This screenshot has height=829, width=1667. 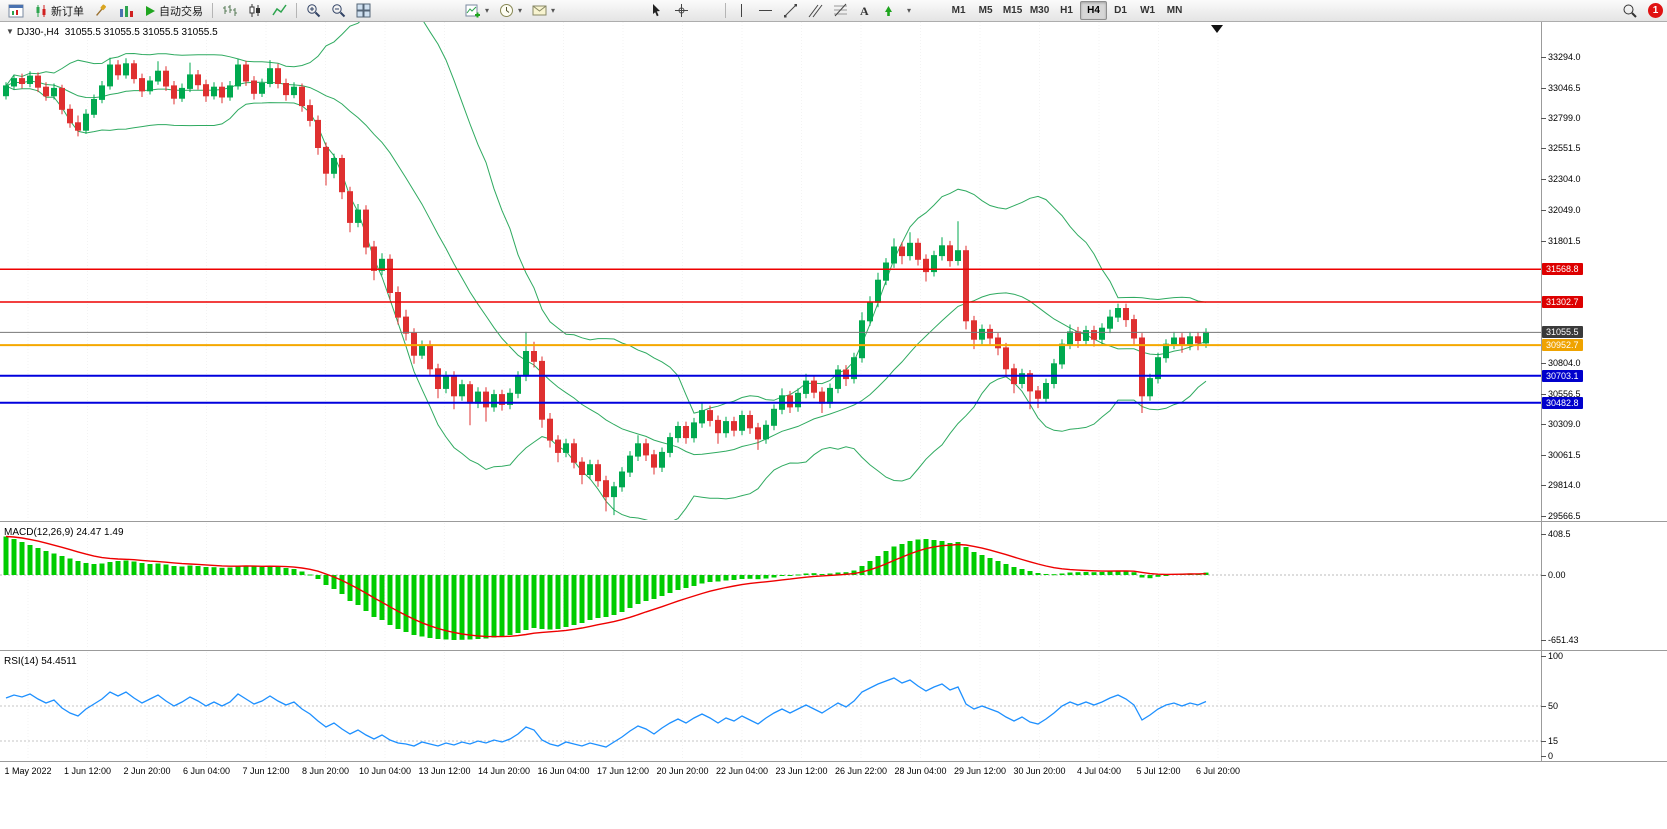 What do you see at coordinates (864, 11) in the screenshot?
I see `text-tool: A` at bounding box center [864, 11].